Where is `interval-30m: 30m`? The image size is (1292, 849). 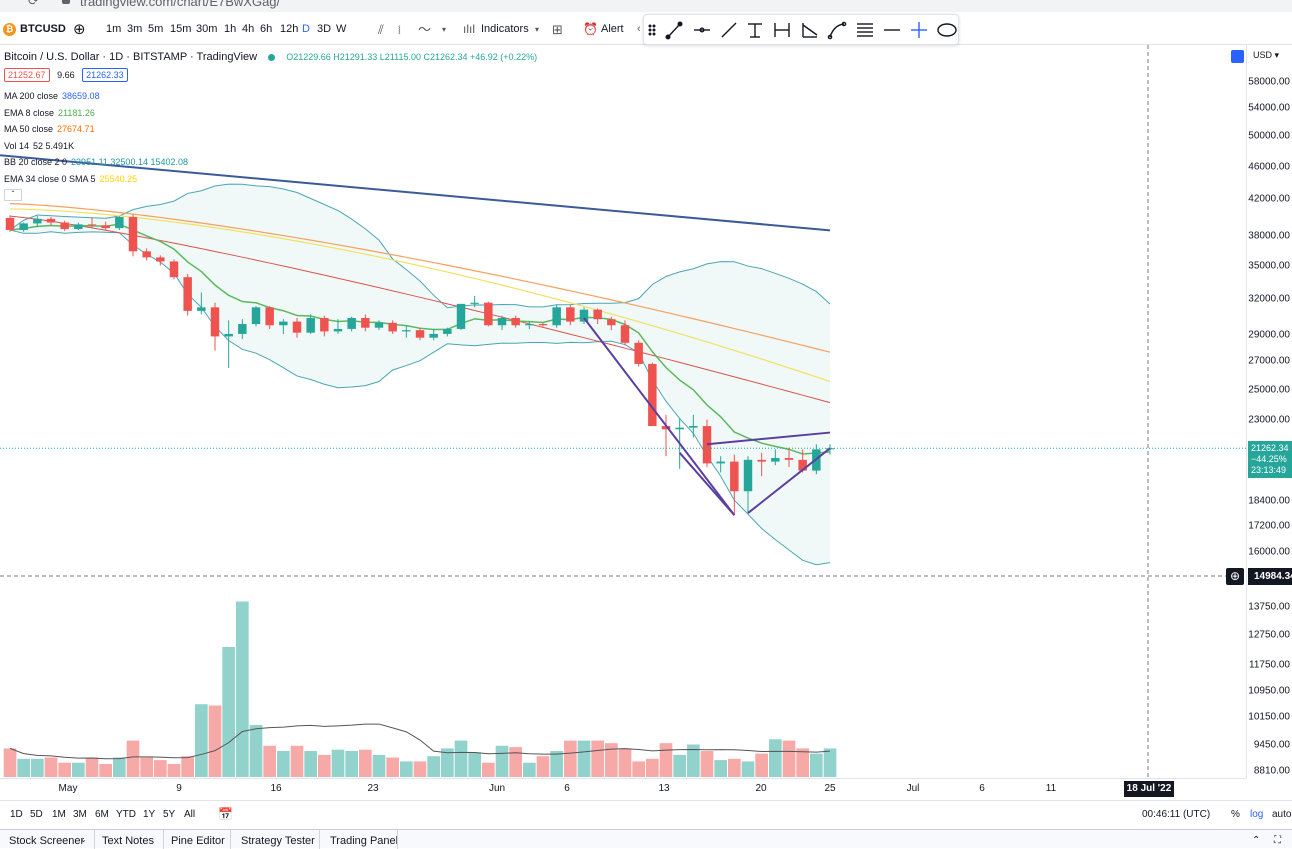 interval-30m: 30m is located at coordinates (207, 29).